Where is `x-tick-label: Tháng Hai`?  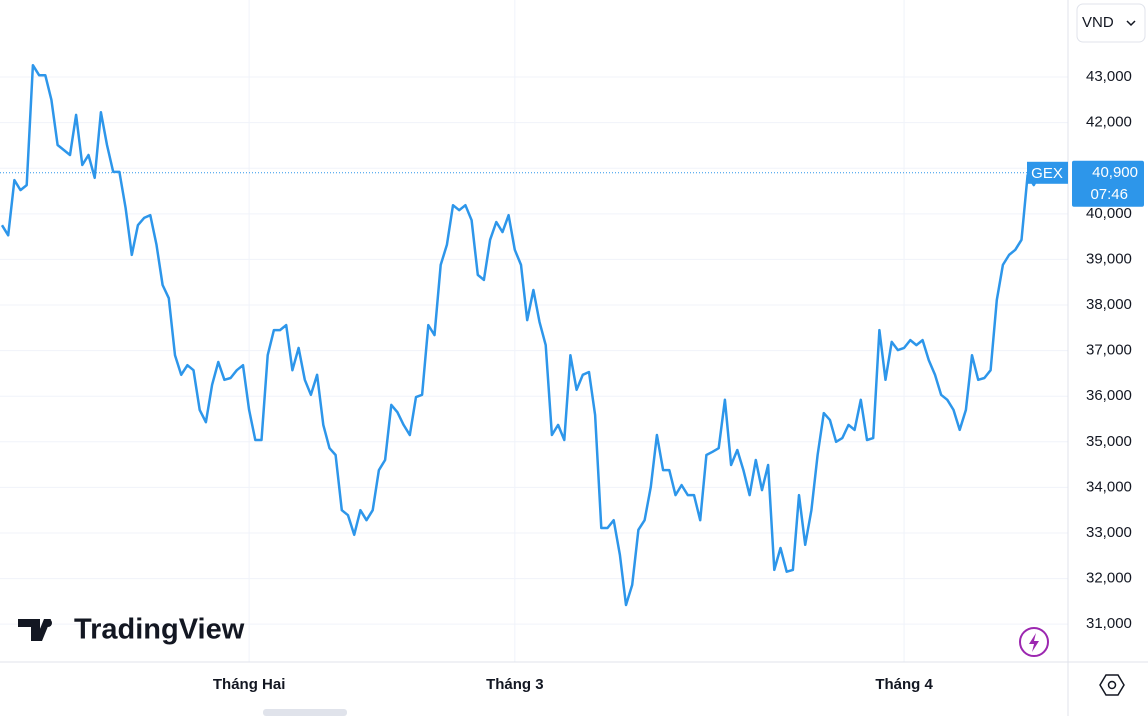
x-tick-label: Tháng Hai is located at coordinates (249, 684).